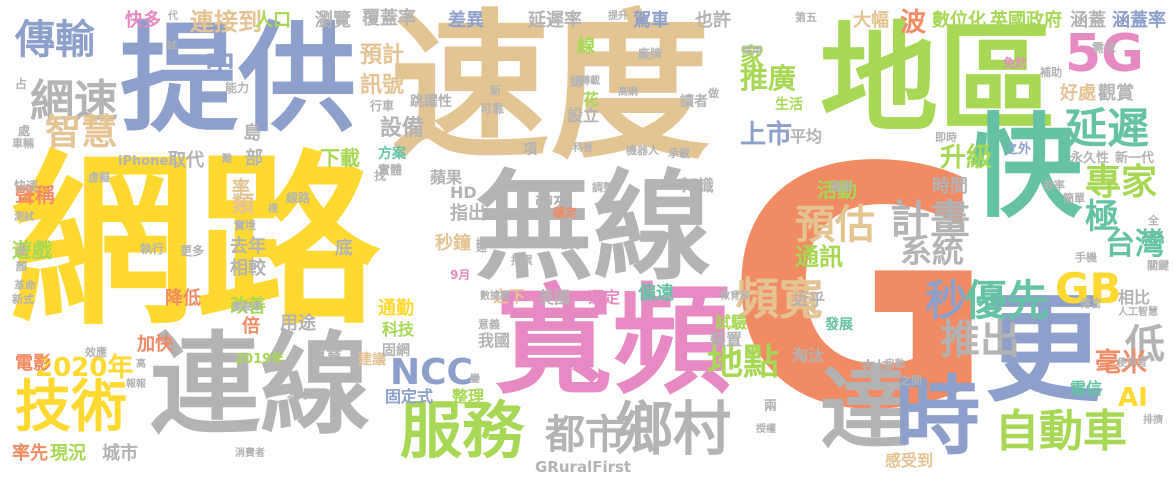 The image size is (1175, 482). What do you see at coordinates (68, 453) in the screenshot?
I see `word-71: 現況` at bounding box center [68, 453].